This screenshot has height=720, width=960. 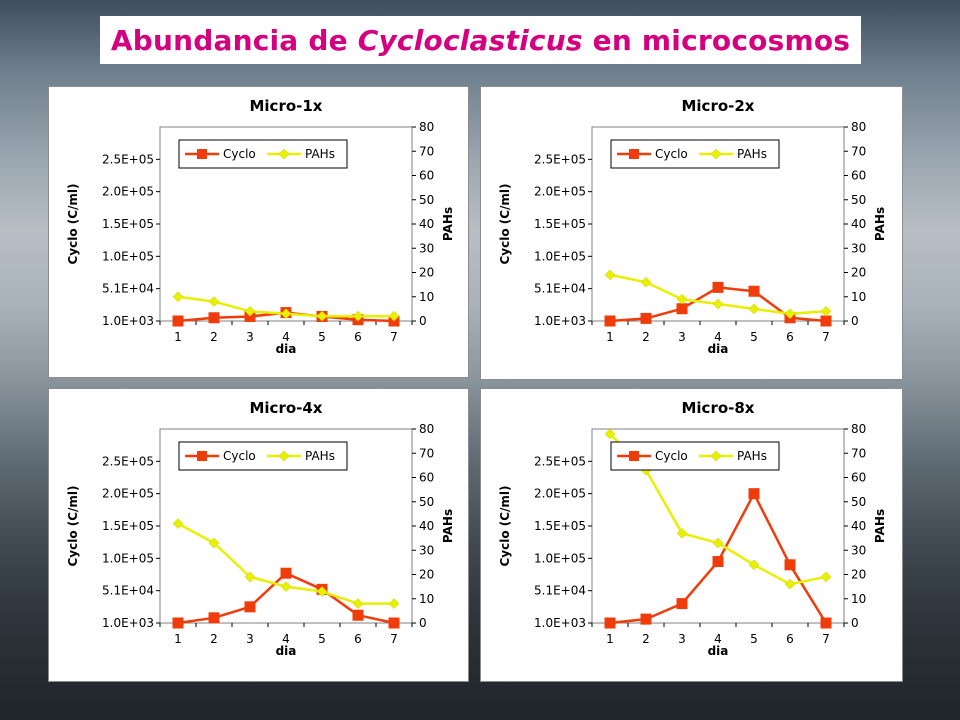 What do you see at coordinates (73, 525) in the screenshot?
I see `y-axis-title: Cyclo (C/ml)` at bounding box center [73, 525].